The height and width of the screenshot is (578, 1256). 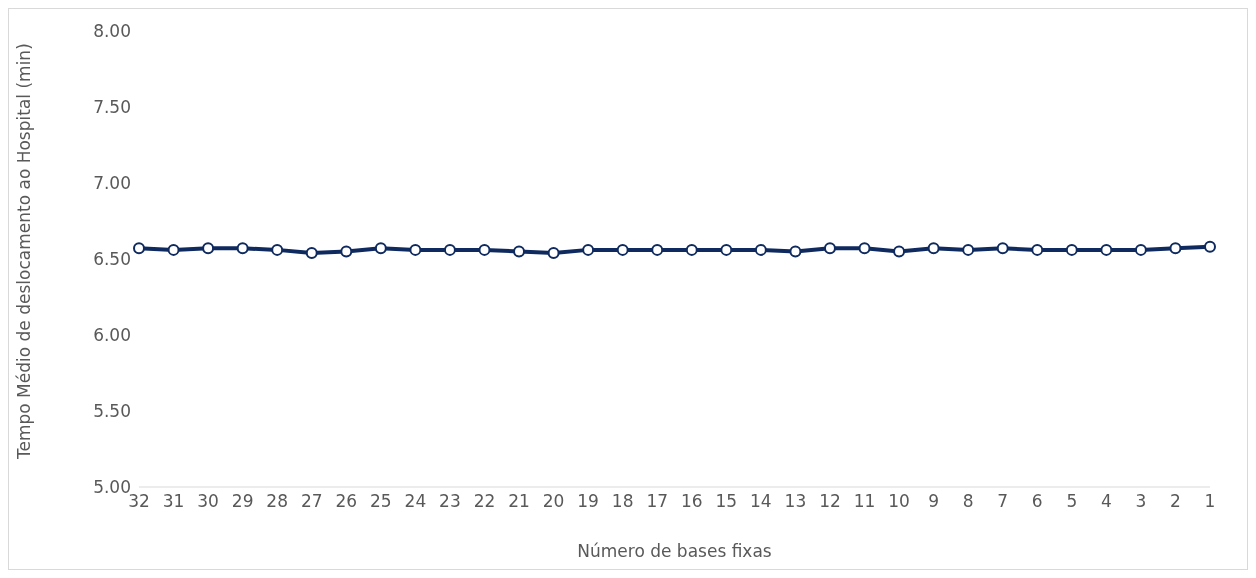 I want to click on x-tick-label: 25, so click(x=381, y=501).